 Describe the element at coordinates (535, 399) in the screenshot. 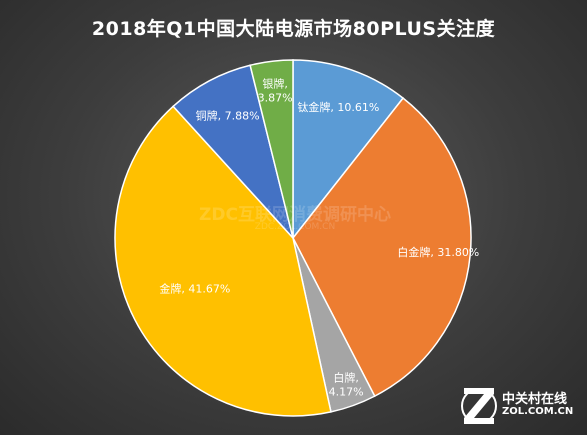

I see `zol-logo-name: 中关村在线` at that location.